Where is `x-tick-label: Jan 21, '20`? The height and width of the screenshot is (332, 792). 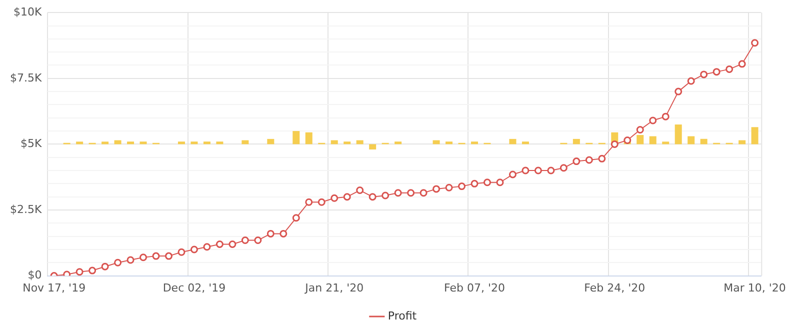 x-tick-label: Jan 21, '20 is located at coordinates (334, 287).